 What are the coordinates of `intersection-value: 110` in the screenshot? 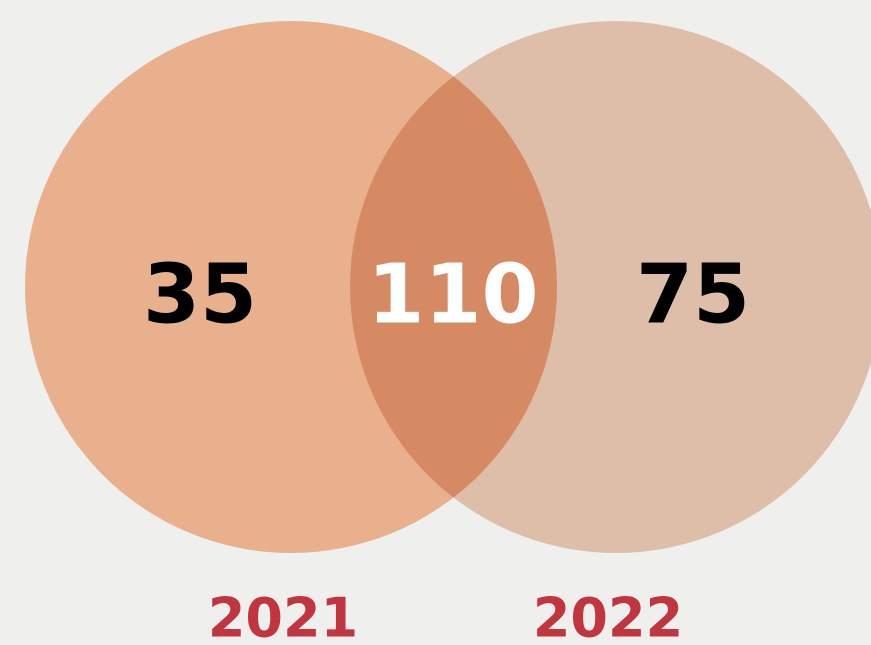 It's located at (452, 294).